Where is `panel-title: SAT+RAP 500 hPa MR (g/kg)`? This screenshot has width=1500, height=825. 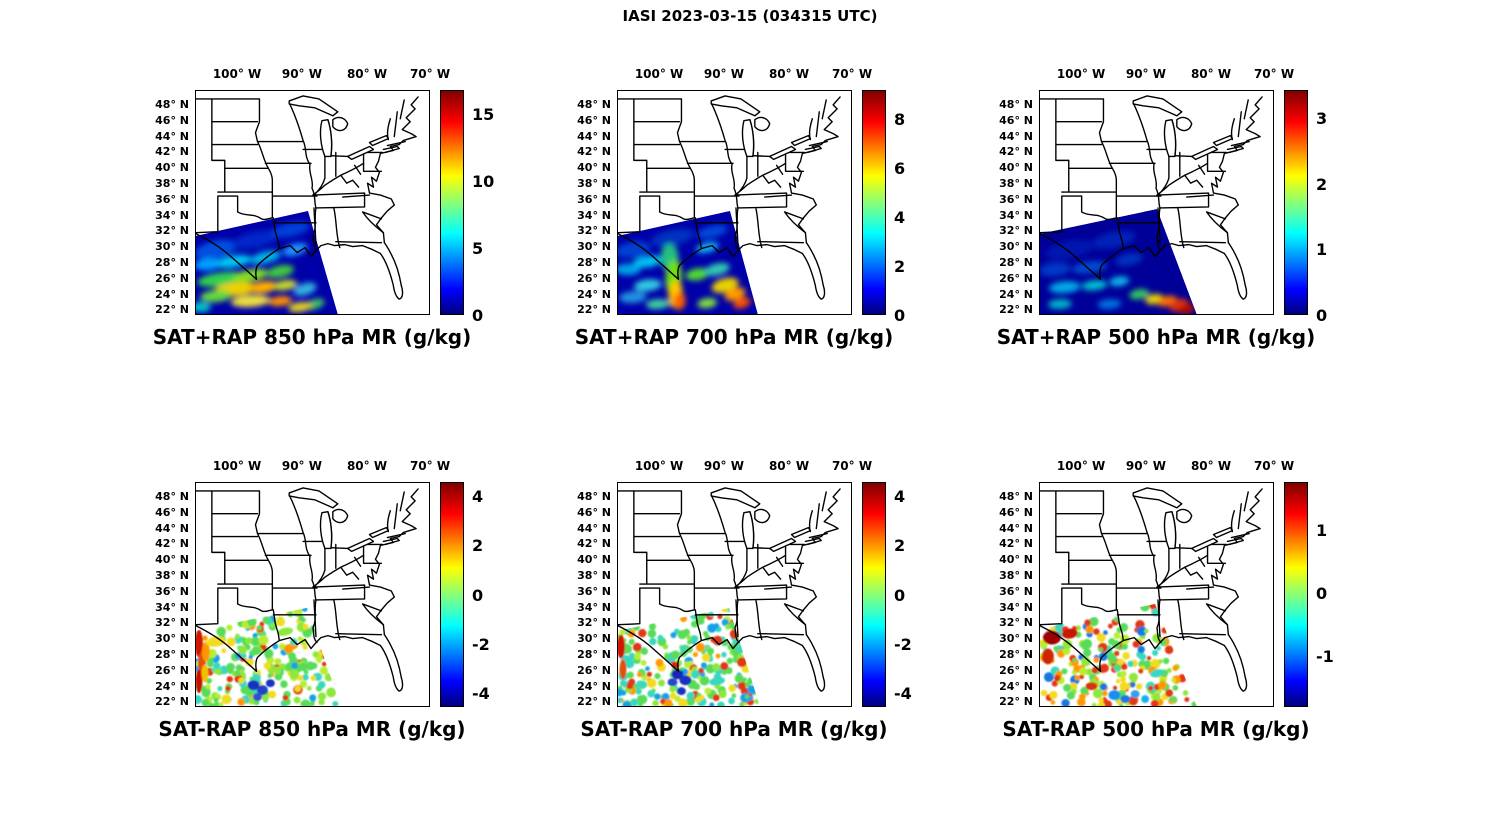 panel-title: SAT+RAP 500 hPa MR (g/kg) is located at coordinates (1156, 337).